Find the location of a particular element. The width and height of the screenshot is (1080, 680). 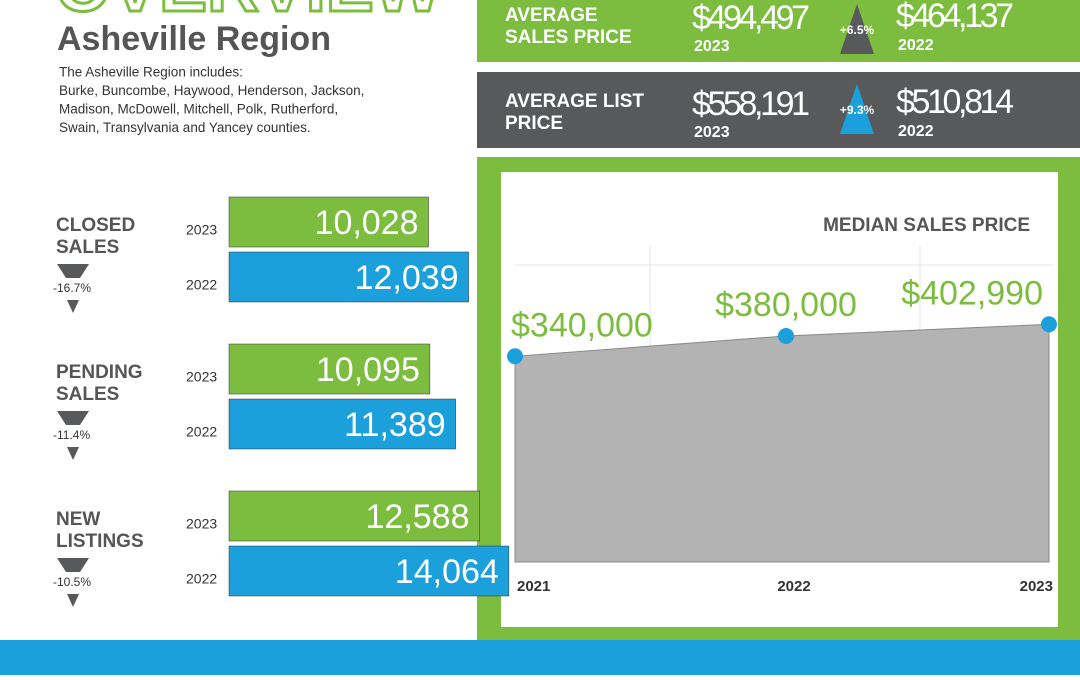

value-label: $402,990 is located at coordinates (972, 293).